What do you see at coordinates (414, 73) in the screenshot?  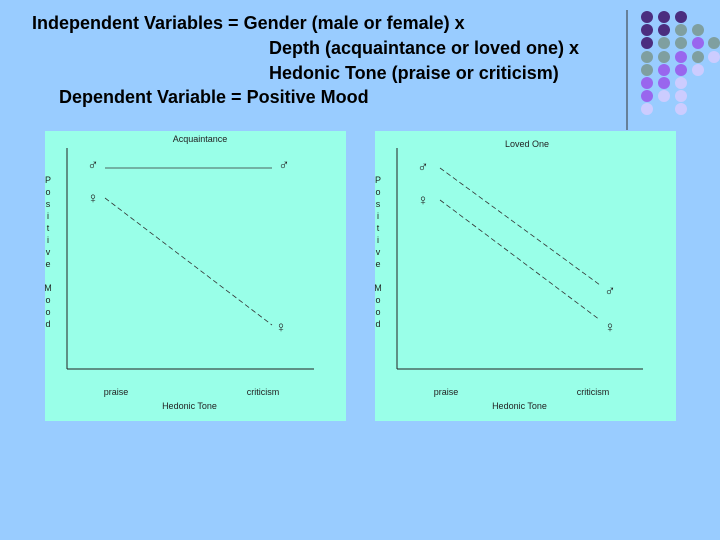 I see `header-line: Hedonic Tone (praise or criticism)` at bounding box center [414, 73].